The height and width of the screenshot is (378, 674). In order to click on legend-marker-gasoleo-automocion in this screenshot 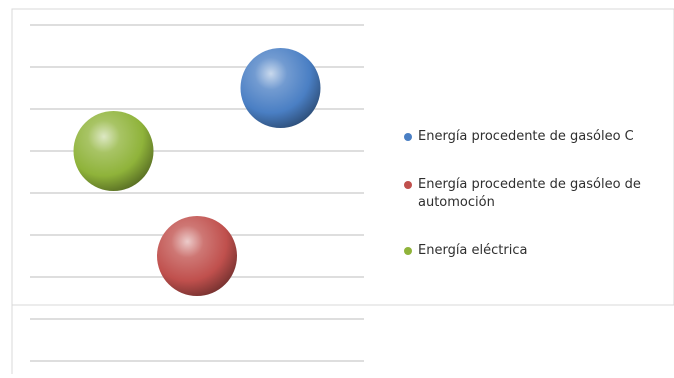, I will do `click(408, 185)`.